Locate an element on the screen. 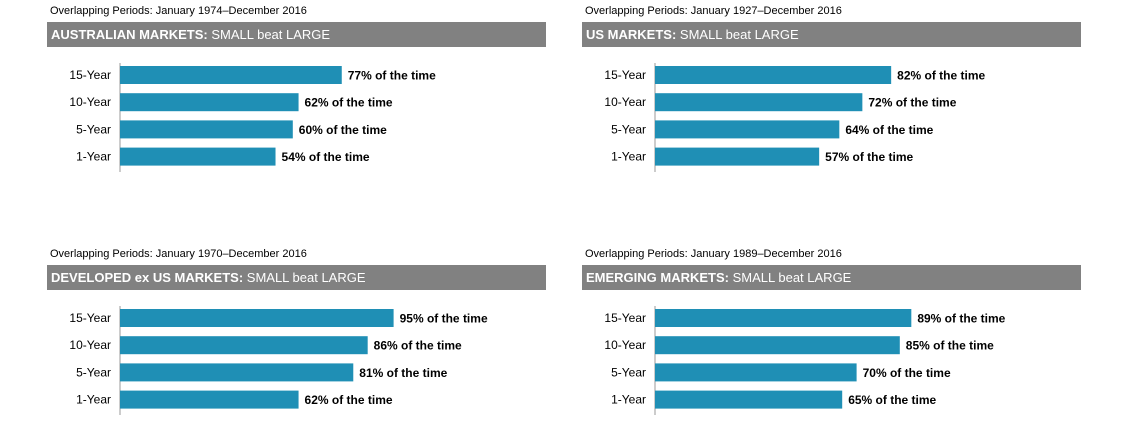 This screenshot has height=438, width=1130. panel-header: EMERGING MARKETS: SMALL beat LARGE is located at coordinates (831, 277).